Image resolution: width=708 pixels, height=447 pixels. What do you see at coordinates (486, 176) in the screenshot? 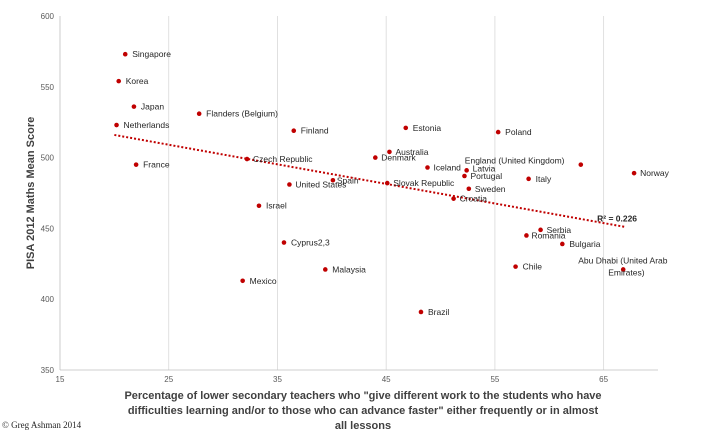
I see `point-label: Portugal` at bounding box center [486, 176].